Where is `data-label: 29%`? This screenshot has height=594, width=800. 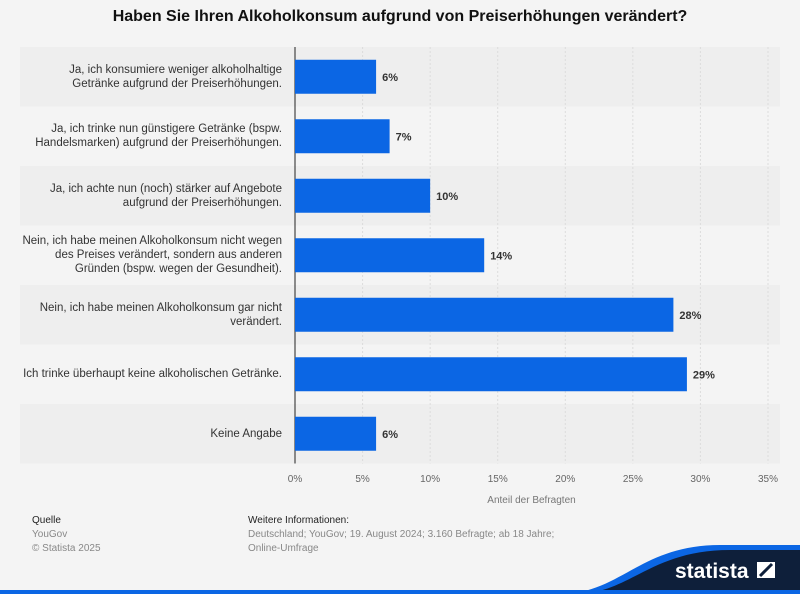
data-label: 29% is located at coordinates (704, 375).